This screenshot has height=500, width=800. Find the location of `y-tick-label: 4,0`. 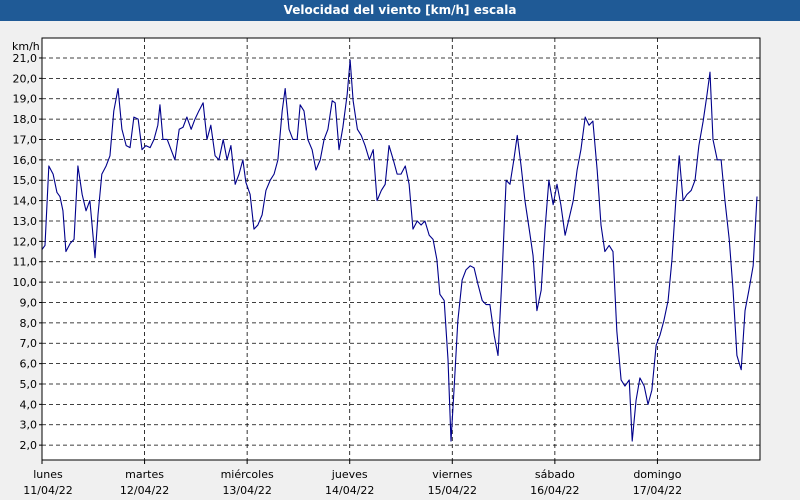

y-tick-label: 4,0 is located at coordinates (29, 404).